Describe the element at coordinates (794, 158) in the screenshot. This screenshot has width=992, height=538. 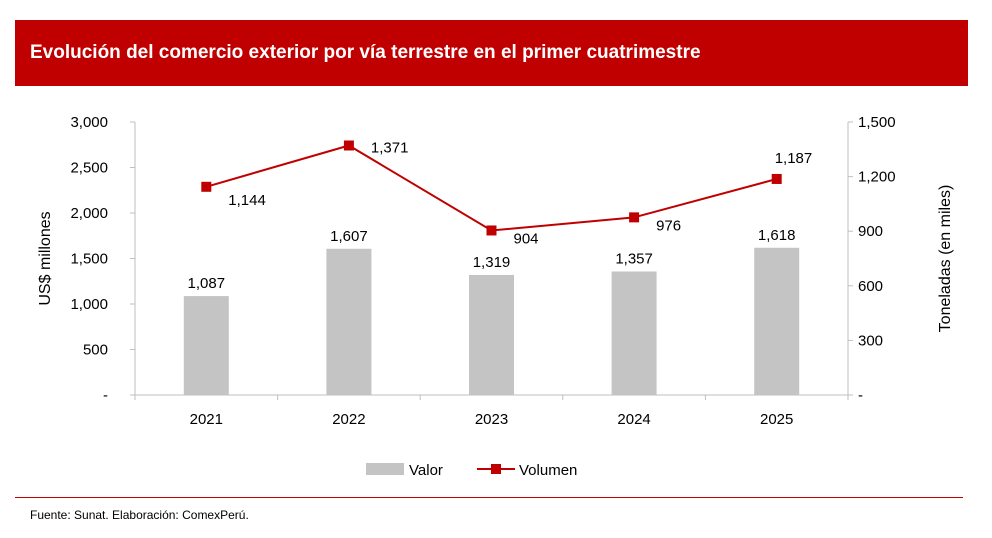
I see `line-label: 1,187` at that location.